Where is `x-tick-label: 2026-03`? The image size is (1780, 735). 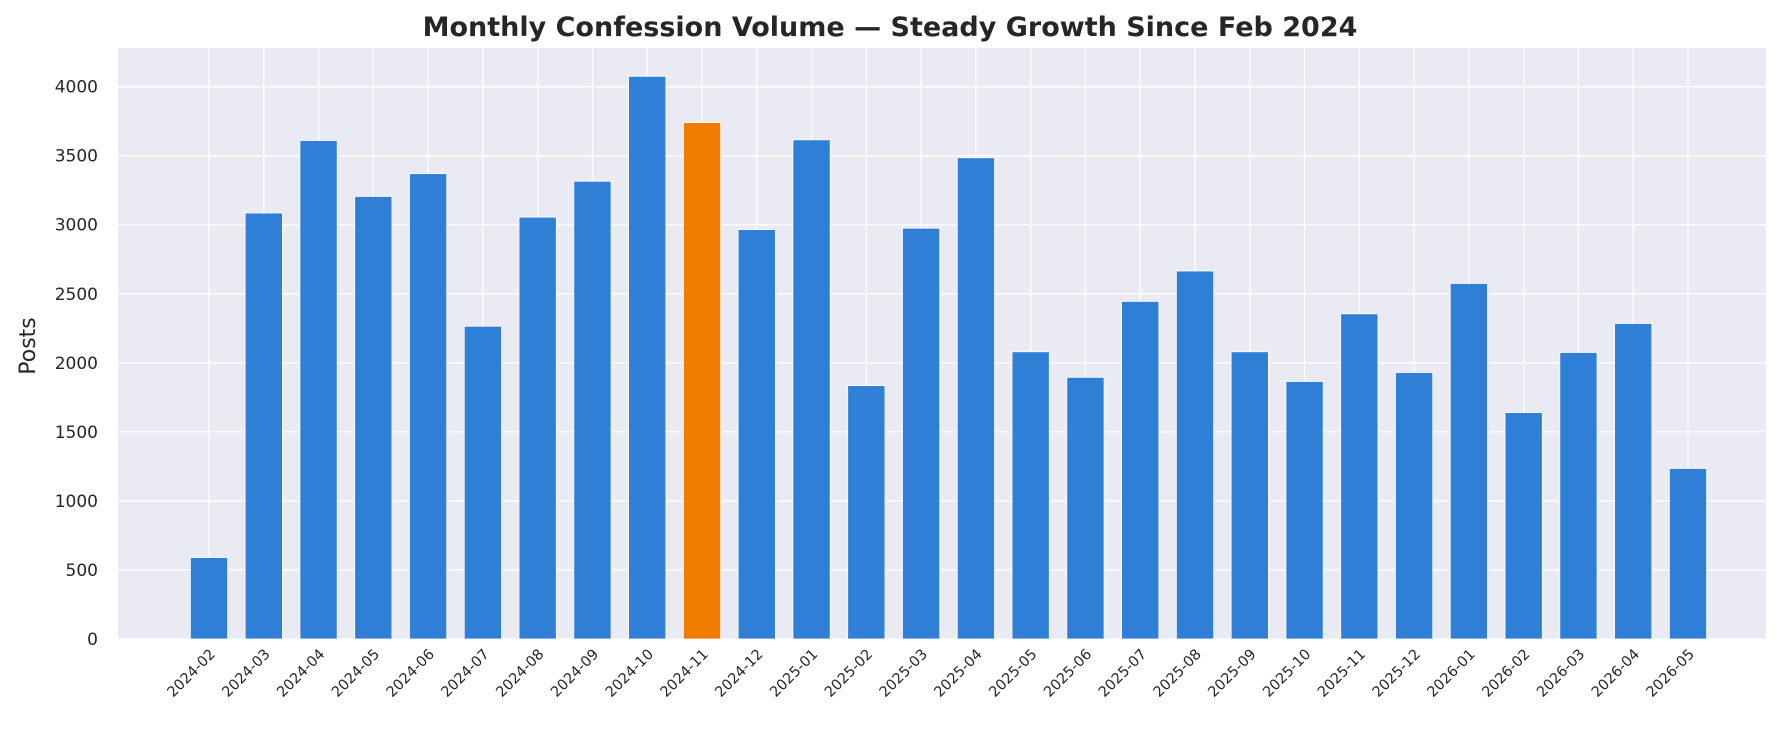 x-tick-label: 2026-03 is located at coordinates (1561, 674).